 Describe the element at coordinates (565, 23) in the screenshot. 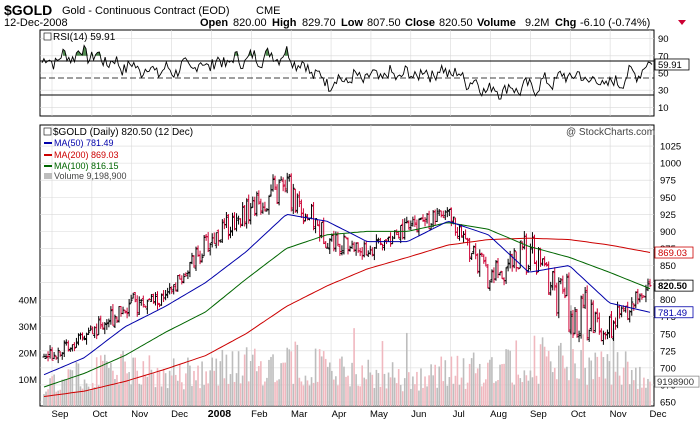

I see `change-label: Chg` at that location.